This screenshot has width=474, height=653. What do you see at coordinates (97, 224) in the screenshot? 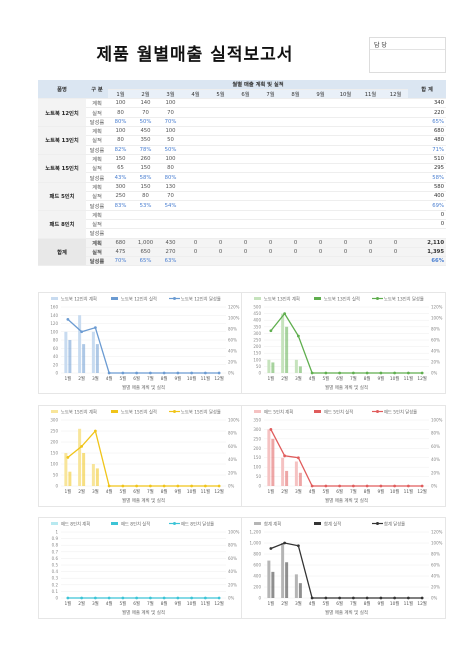
I see `row-label: 실적` at bounding box center [97, 224].